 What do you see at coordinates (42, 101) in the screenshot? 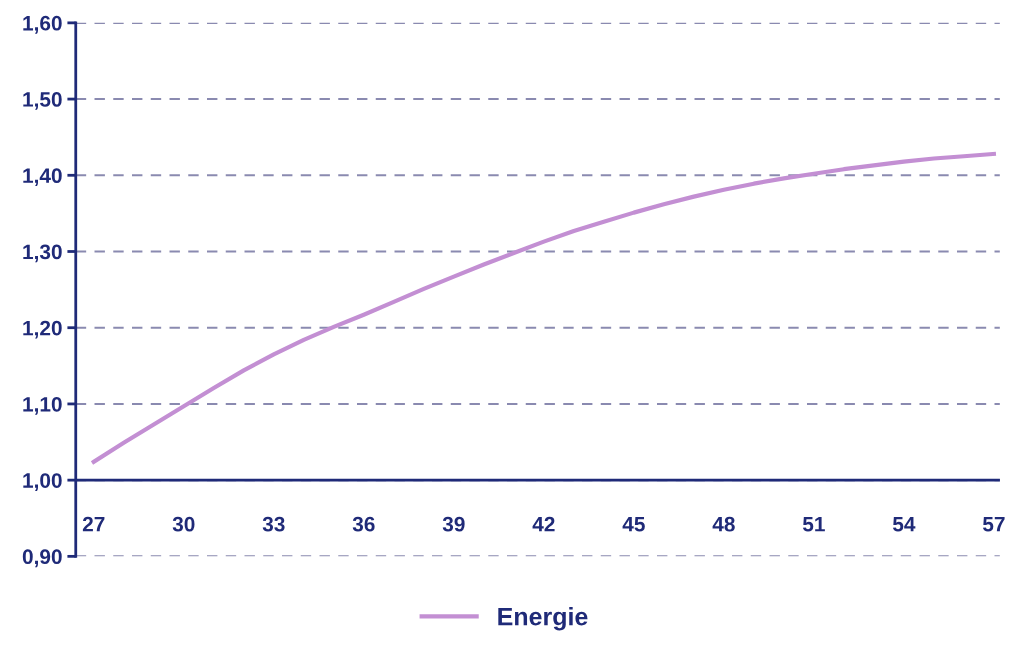
I see `y-tick-label: 1,50` at bounding box center [42, 101].